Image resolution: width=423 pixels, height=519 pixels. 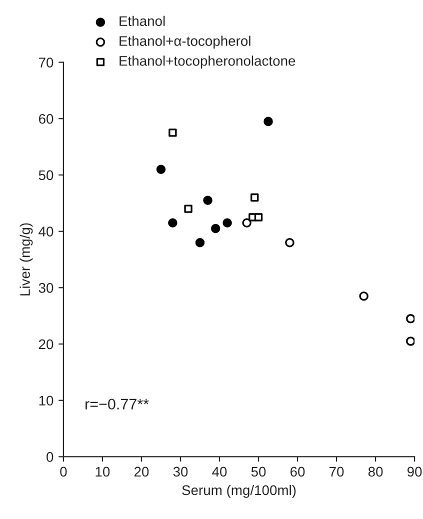 What do you see at coordinates (297, 471) in the screenshot?
I see `x-tick-label: 60` at bounding box center [297, 471].